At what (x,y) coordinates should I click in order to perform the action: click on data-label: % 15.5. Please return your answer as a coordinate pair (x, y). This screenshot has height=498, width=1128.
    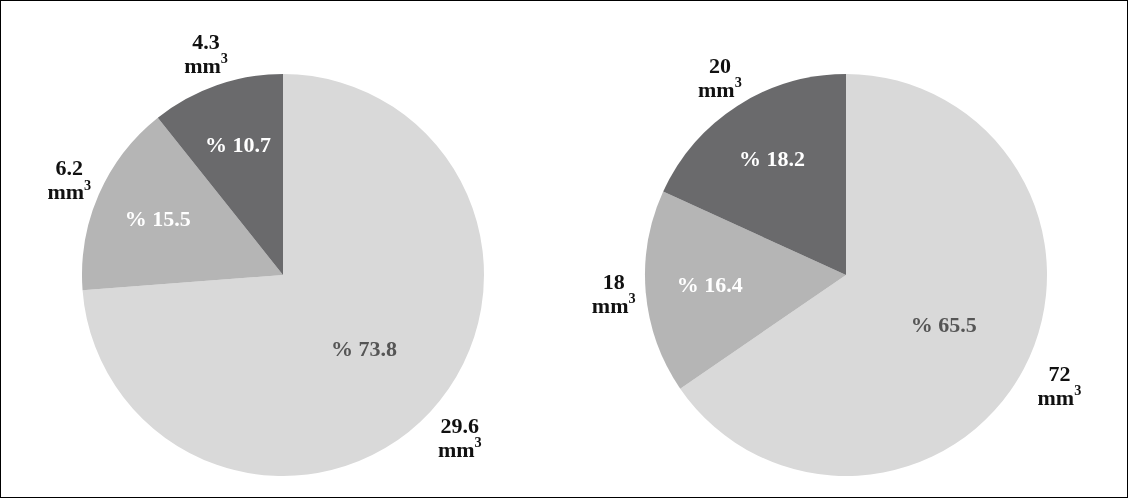
    Looking at the image, I should click on (157, 219).